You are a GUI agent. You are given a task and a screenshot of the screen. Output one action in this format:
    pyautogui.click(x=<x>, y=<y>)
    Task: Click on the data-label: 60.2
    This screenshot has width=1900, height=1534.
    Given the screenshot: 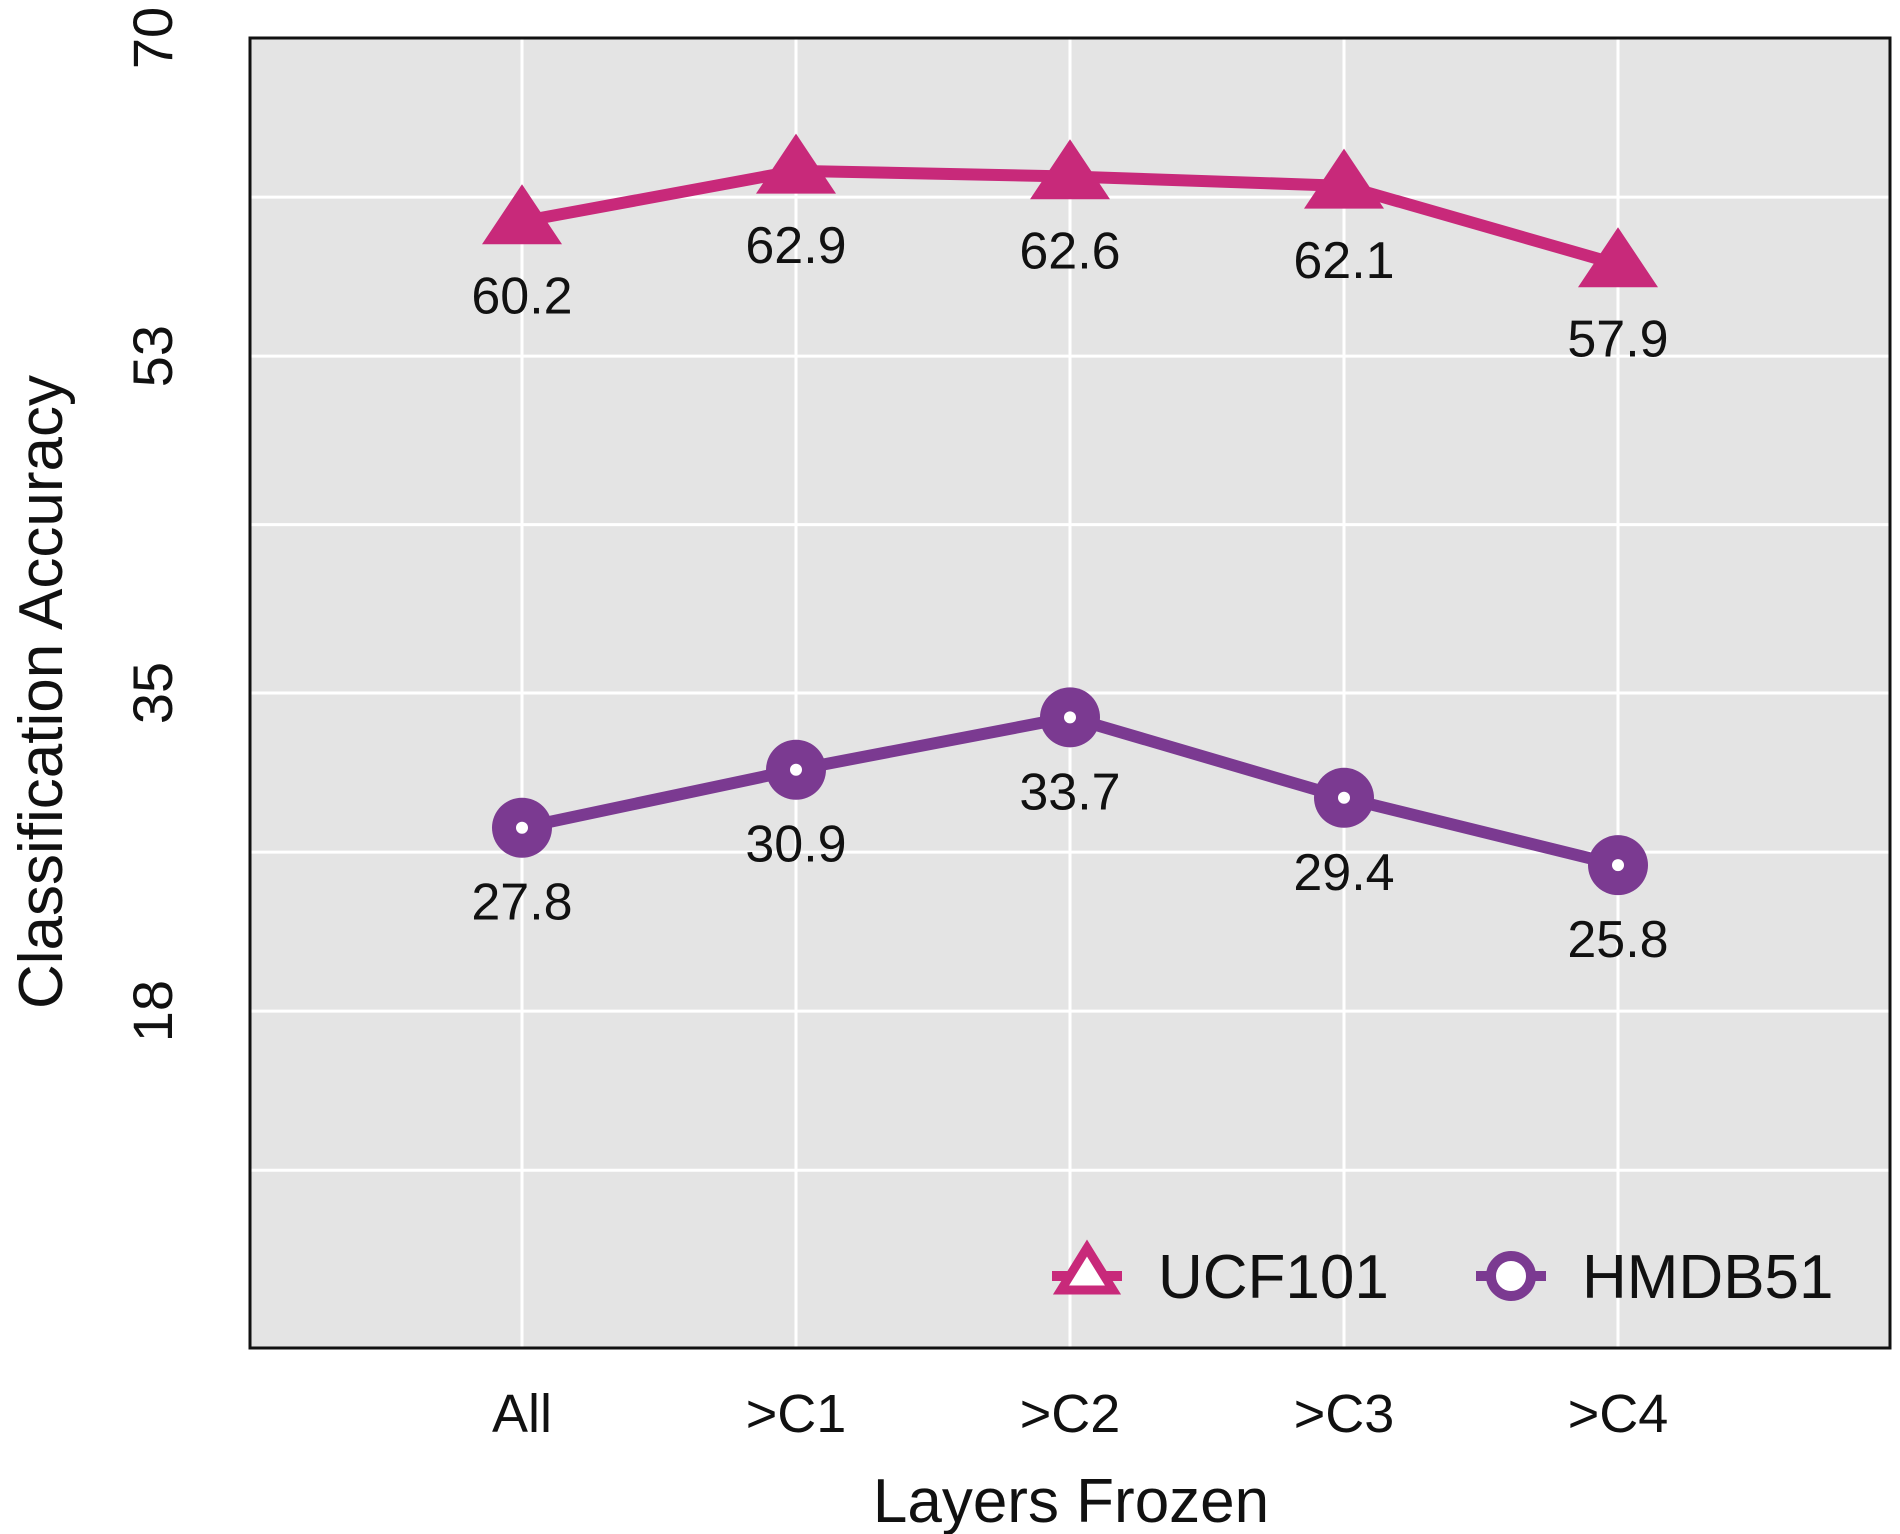 What is the action you would take?
    pyautogui.click(x=521, y=296)
    